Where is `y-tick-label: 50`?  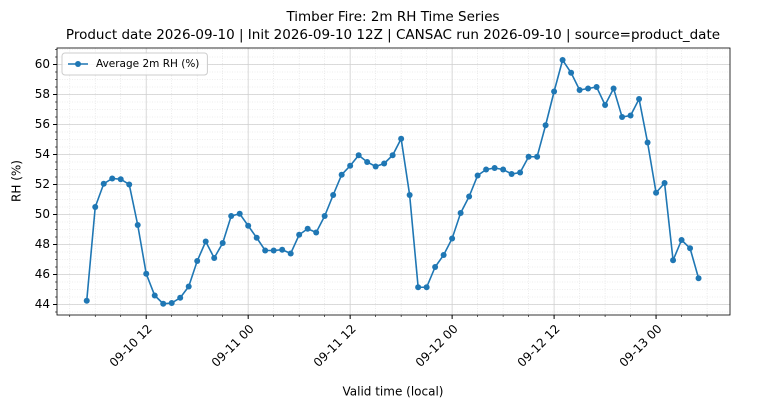 y-tick-label: 50 is located at coordinates (42, 214).